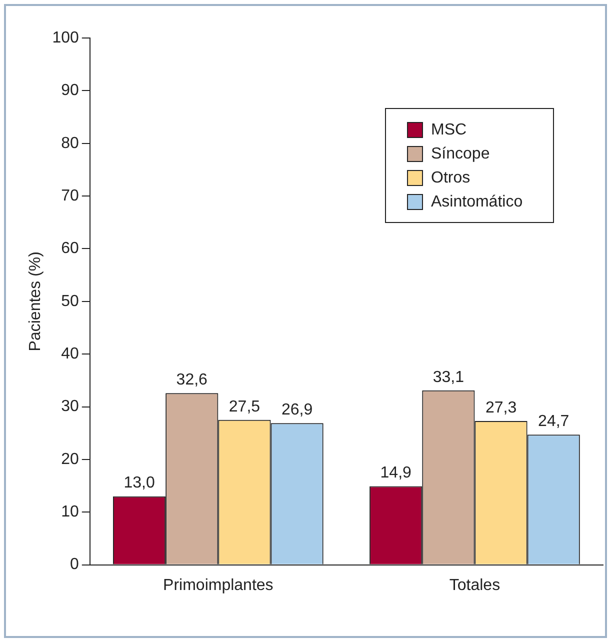  What do you see at coordinates (139, 483) in the screenshot?
I see `data-label: 13,0` at bounding box center [139, 483].